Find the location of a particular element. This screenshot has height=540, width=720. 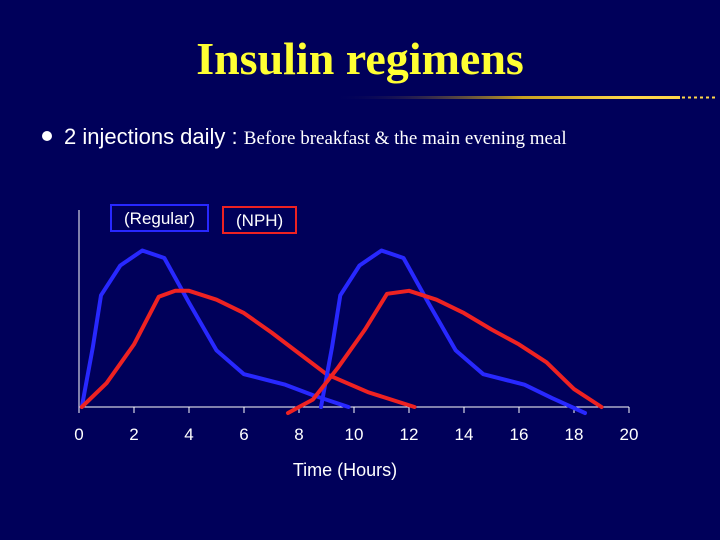

x-tick-label: 0 is located at coordinates (78, 434).